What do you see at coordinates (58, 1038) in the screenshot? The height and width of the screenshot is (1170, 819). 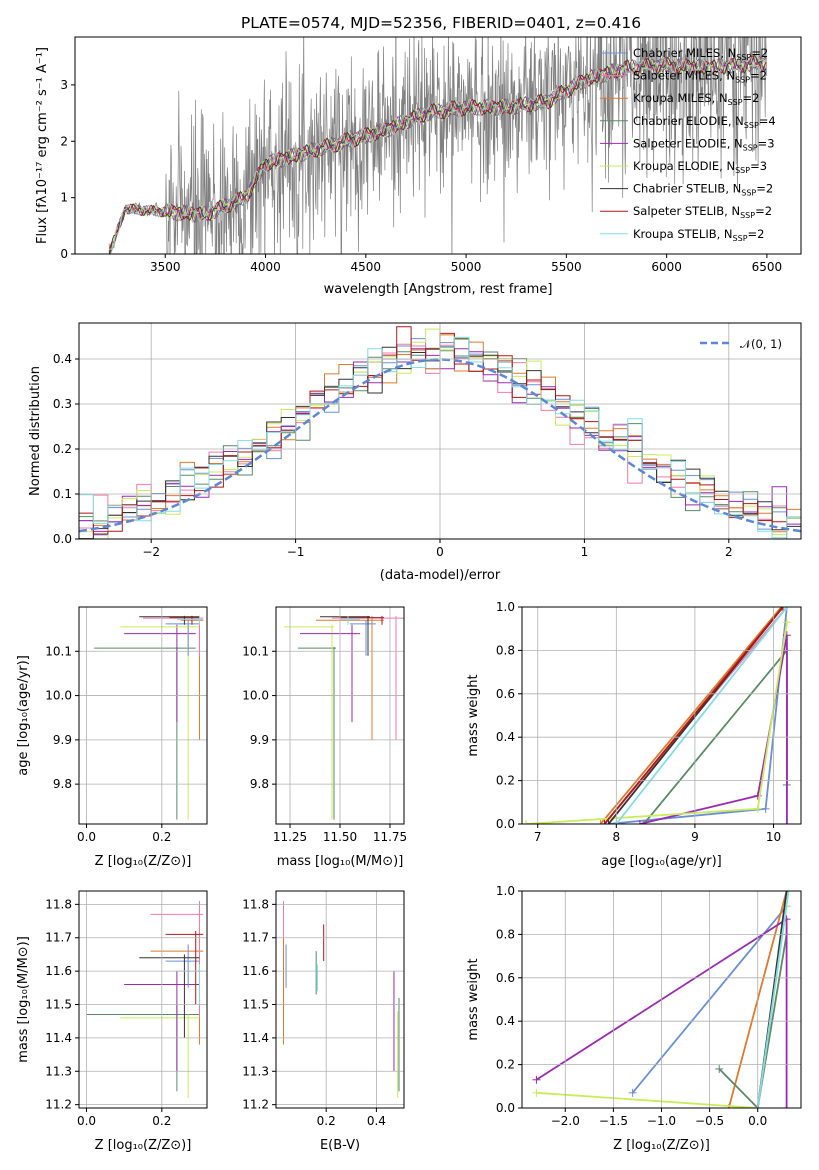 I see `y-tick-label: 11.4` at bounding box center [58, 1038].